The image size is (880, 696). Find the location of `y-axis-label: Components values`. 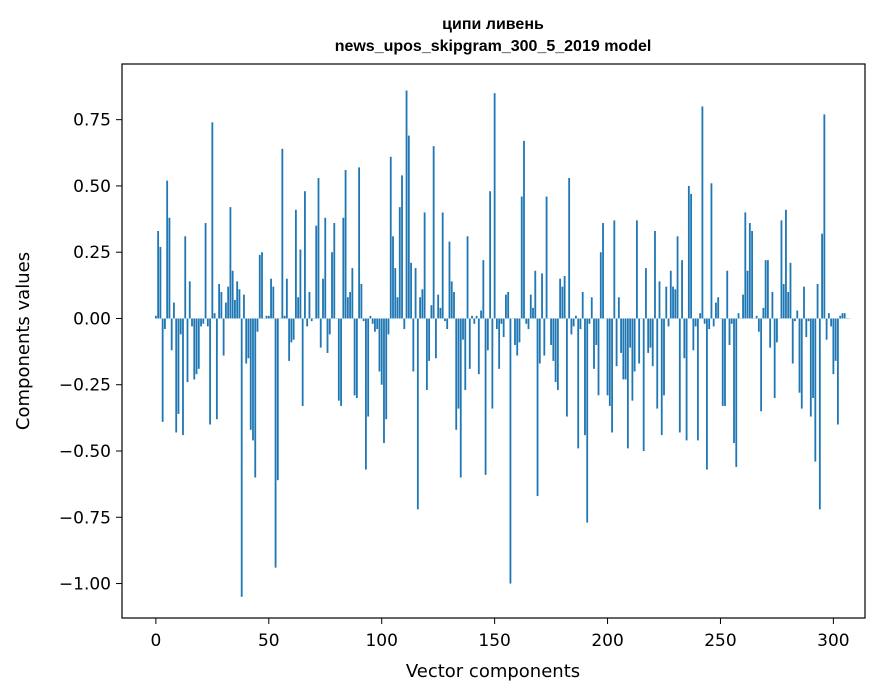

y-axis-label: Components values is located at coordinates (23, 341).